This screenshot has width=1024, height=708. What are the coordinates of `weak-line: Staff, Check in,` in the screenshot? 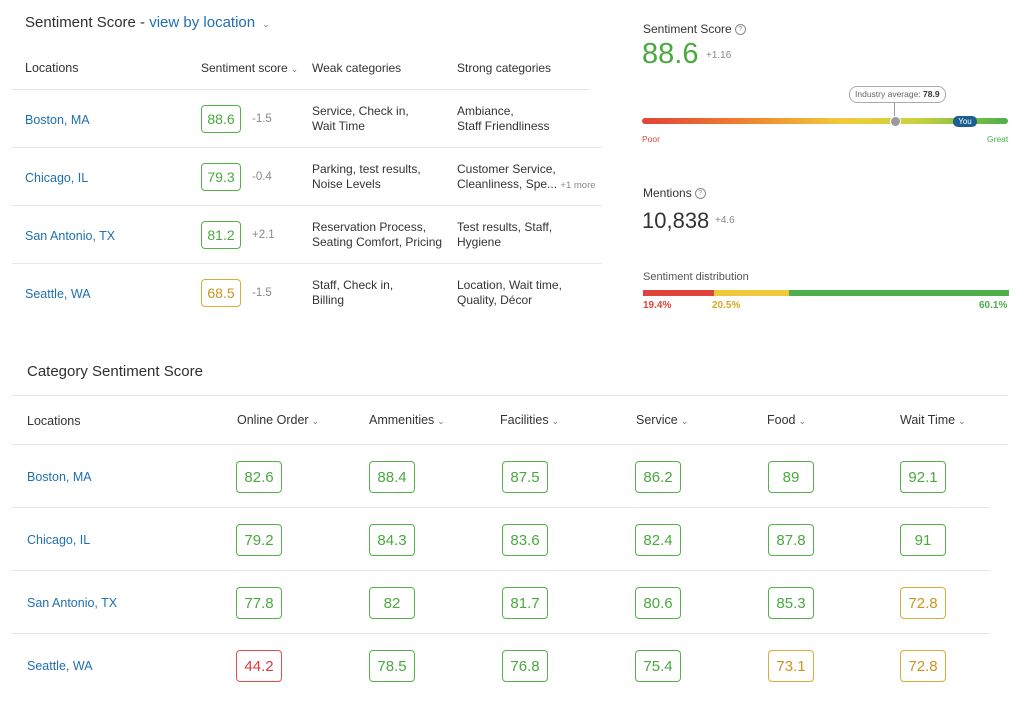 It's located at (353, 285).